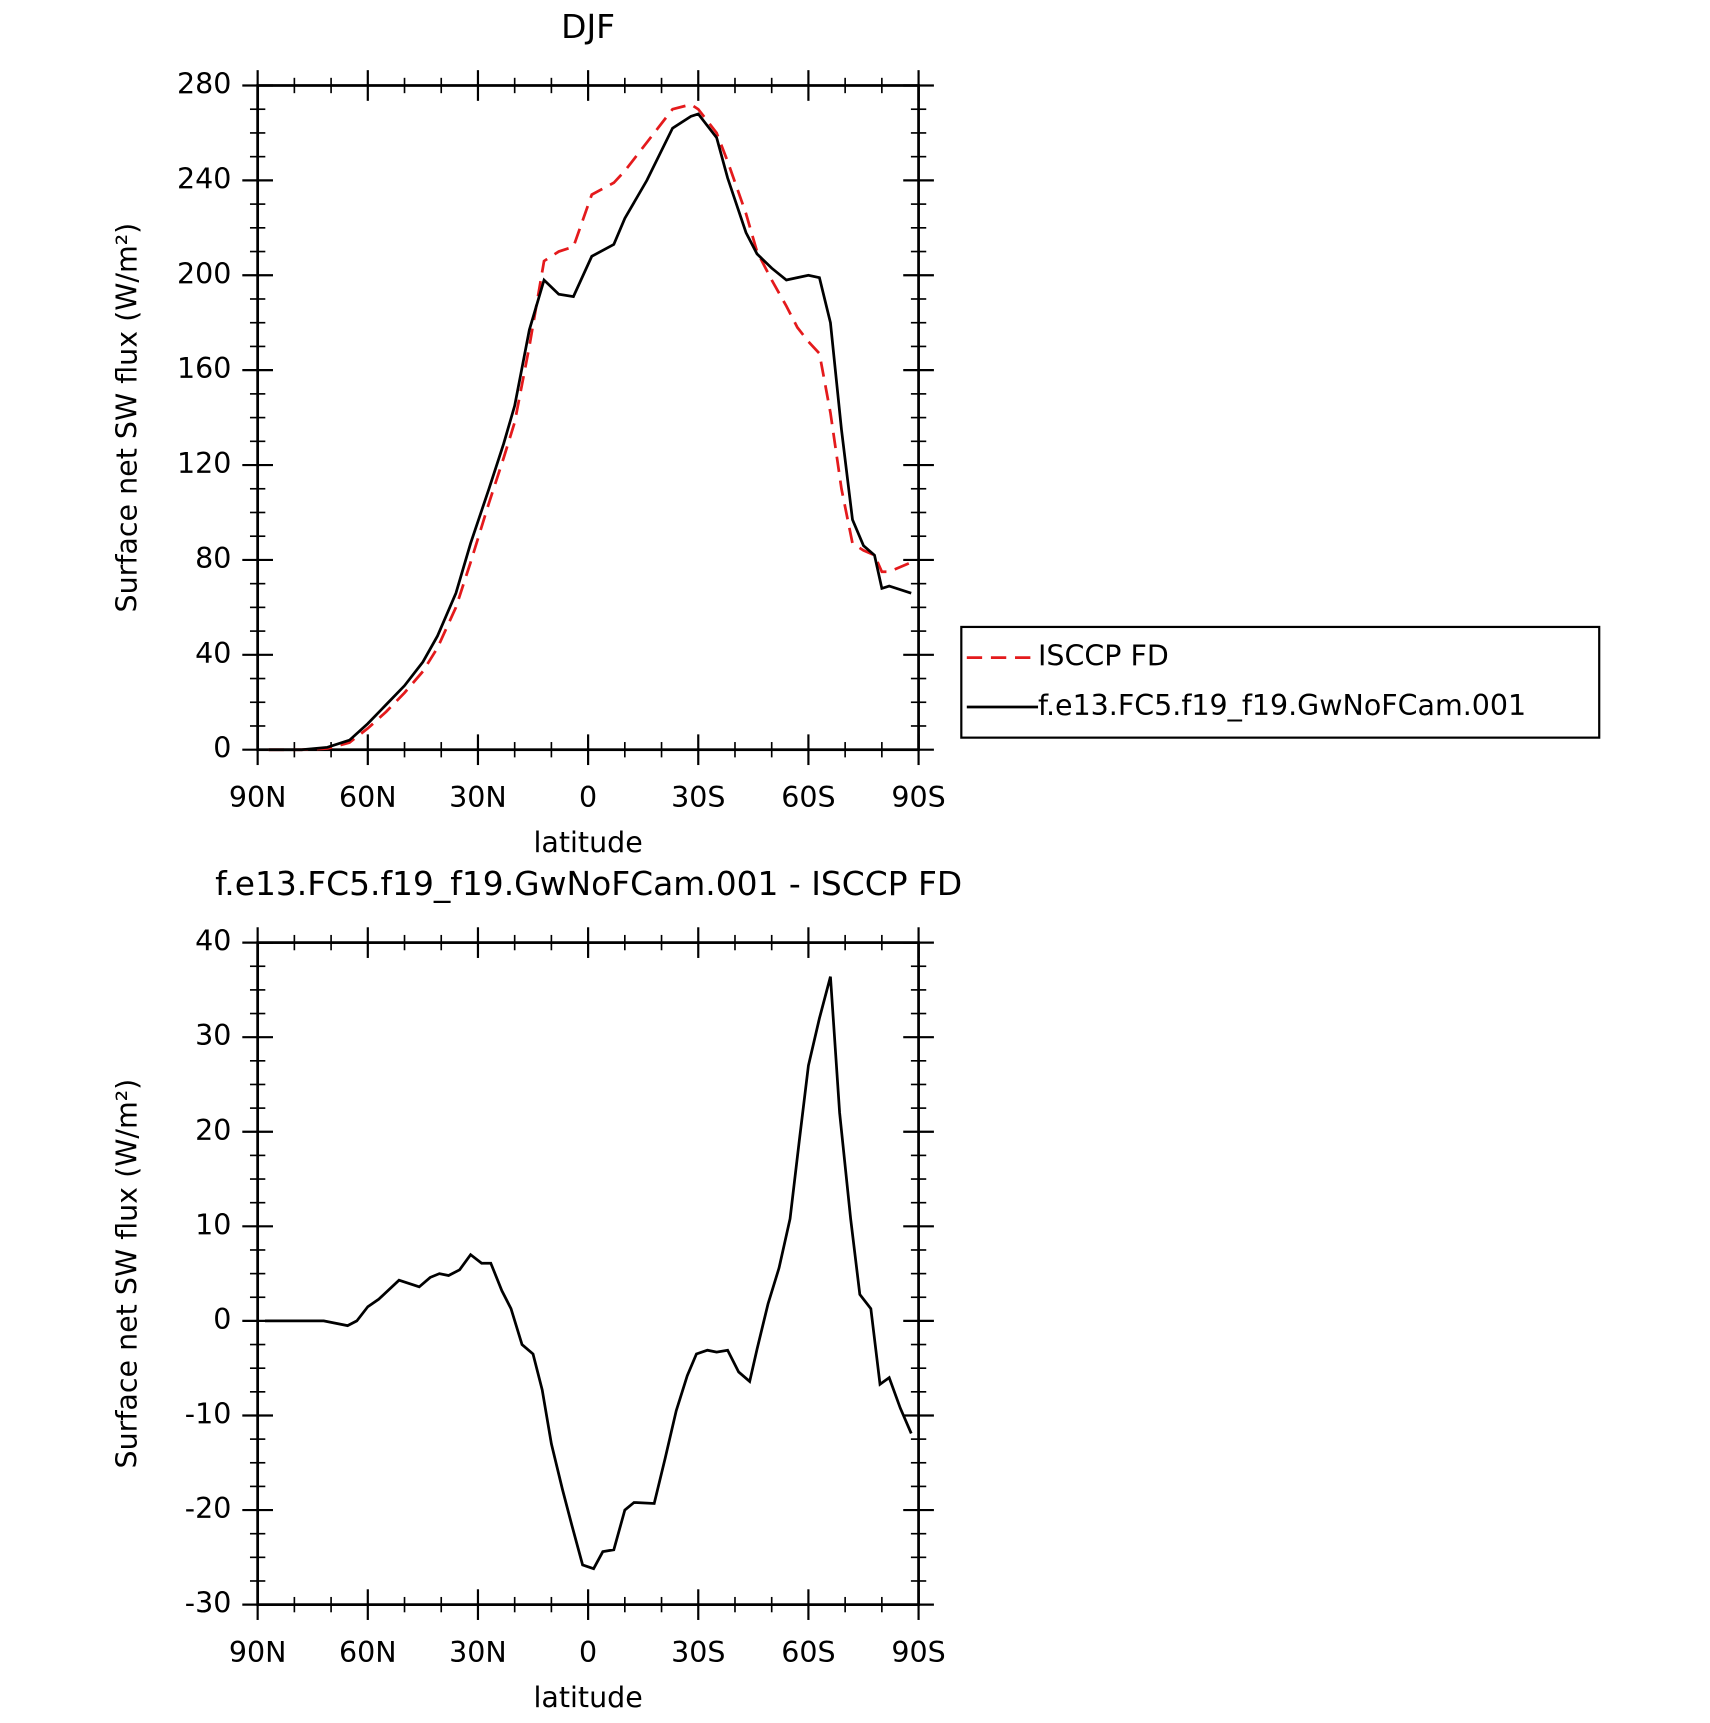  Describe the element at coordinates (204, 368) in the screenshot. I see `y-tick-label: 160` at that location.